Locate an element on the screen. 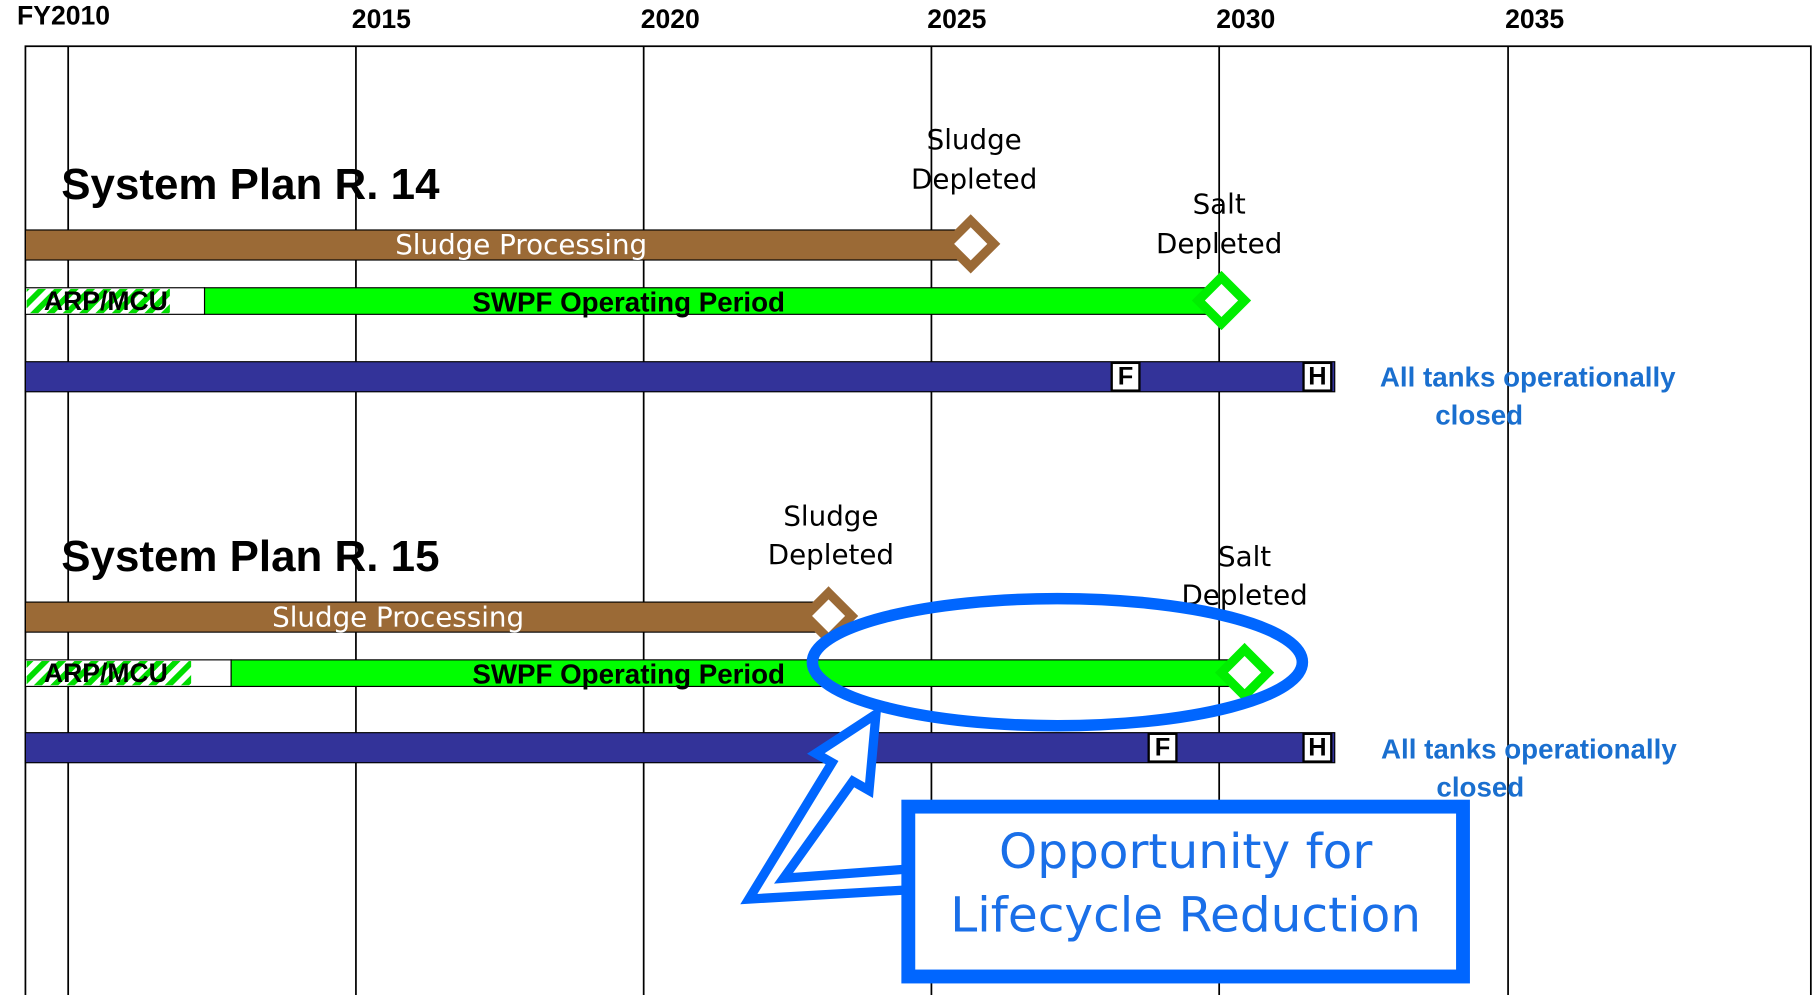 This screenshot has height=995, width=1812. callout-box is located at coordinates (1185, 891).